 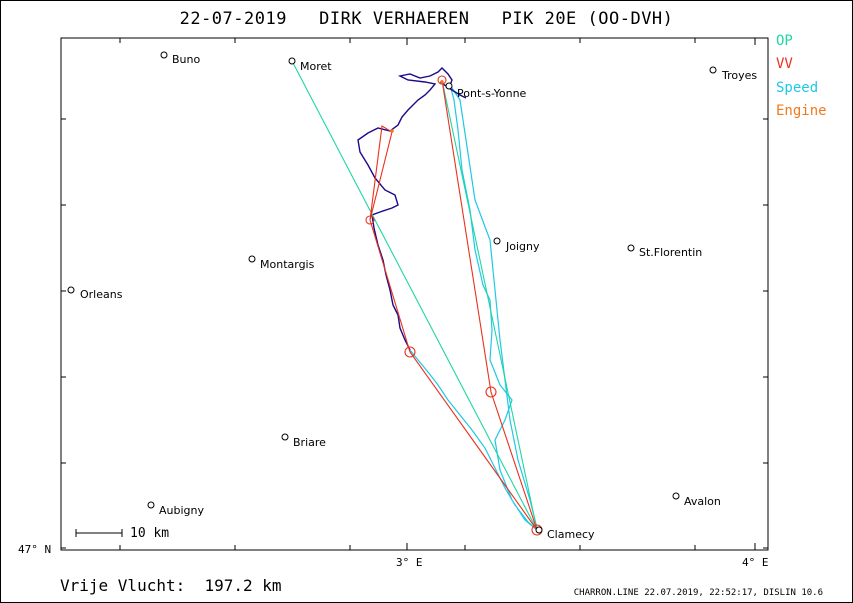 I want to click on town-montargis: Montargis, so click(x=281, y=263).